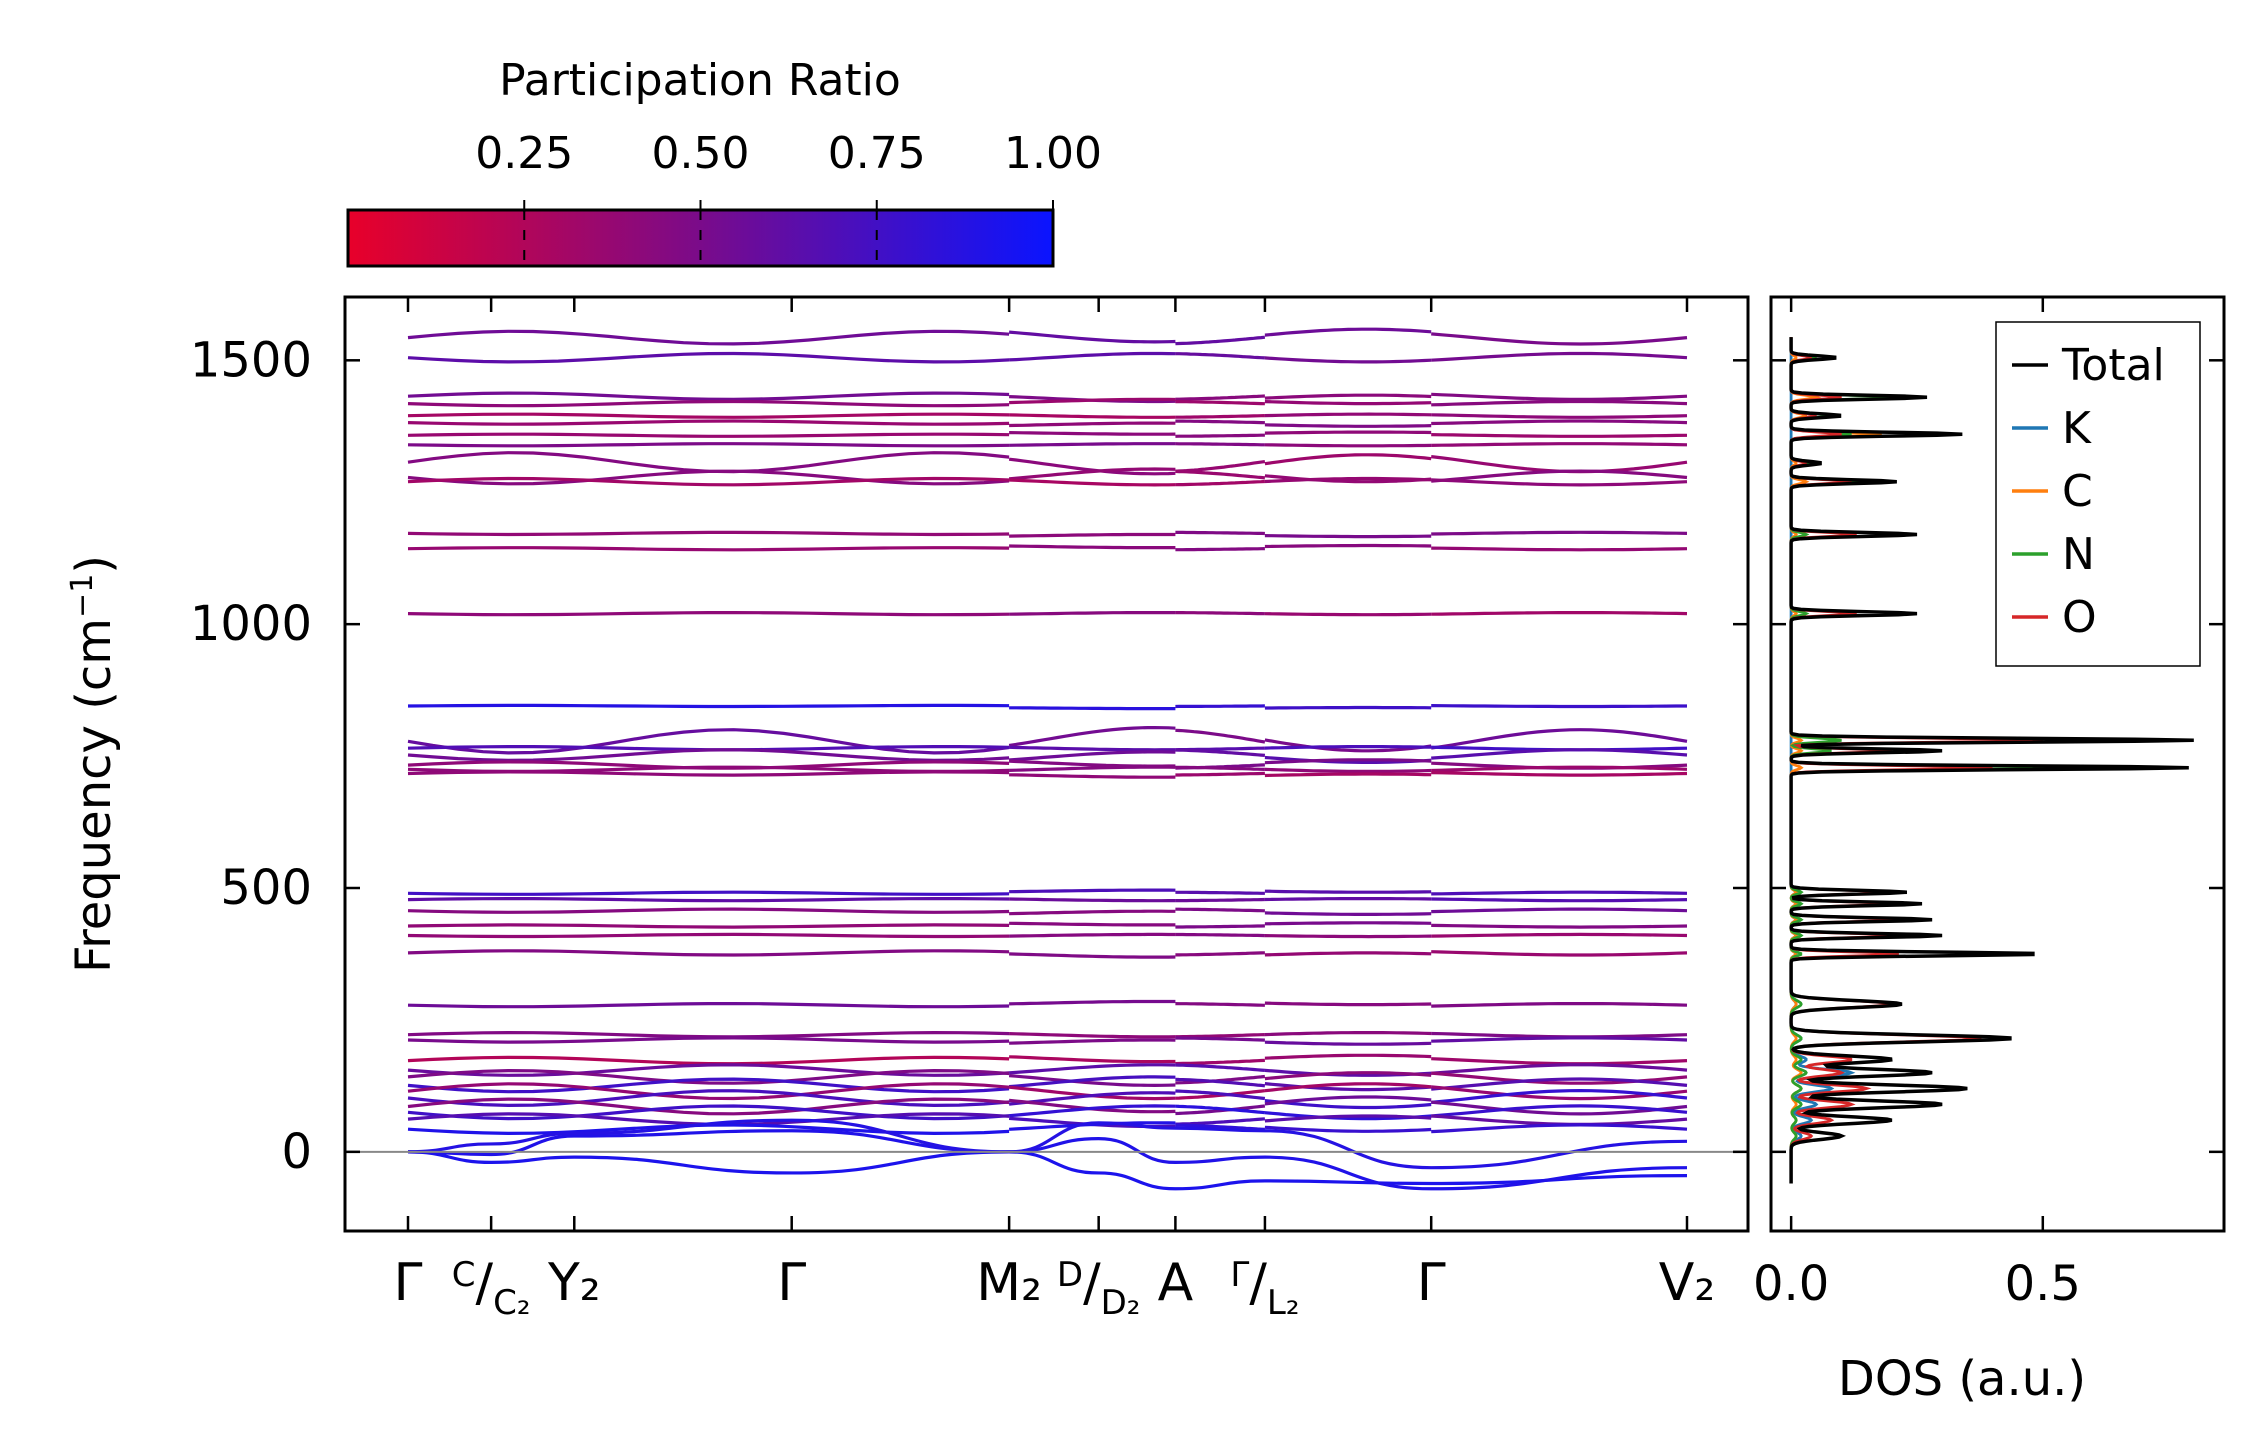 This screenshot has height=1455, width=2259. What do you see at coordinates (491, 1288) in the screenshot?
I see `k-point-split-label: C/C₂` at bounding box center [491, 1288].